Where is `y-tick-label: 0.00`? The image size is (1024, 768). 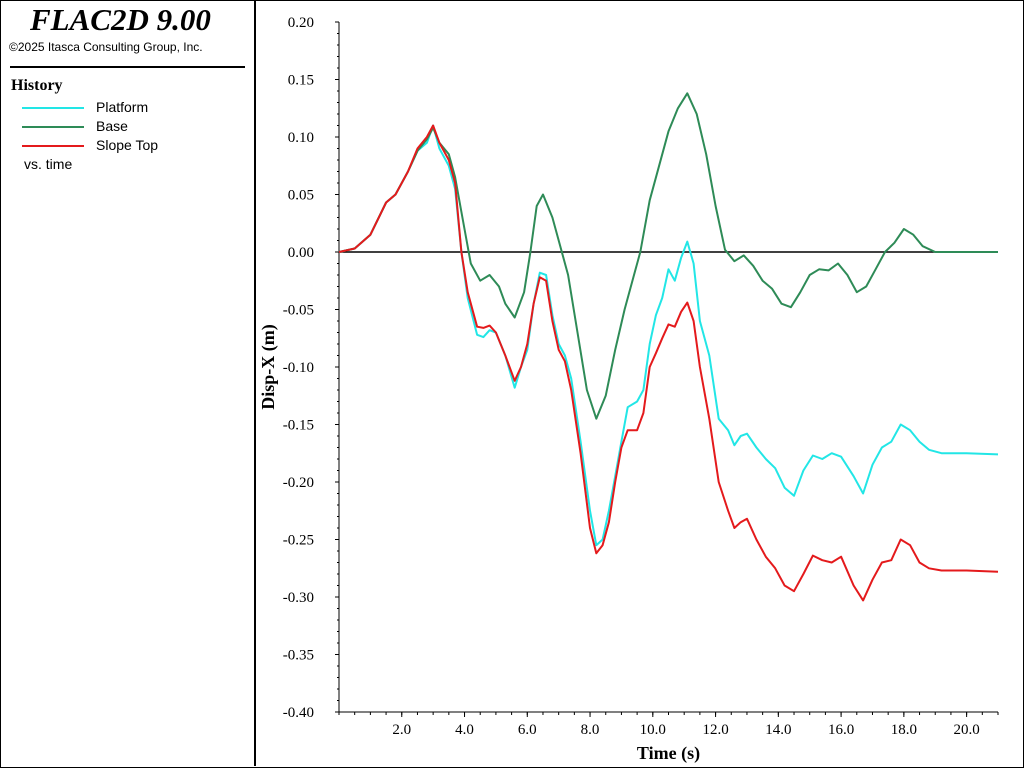 y-tick-label: 0.00 is located at coordinates (301, 253).